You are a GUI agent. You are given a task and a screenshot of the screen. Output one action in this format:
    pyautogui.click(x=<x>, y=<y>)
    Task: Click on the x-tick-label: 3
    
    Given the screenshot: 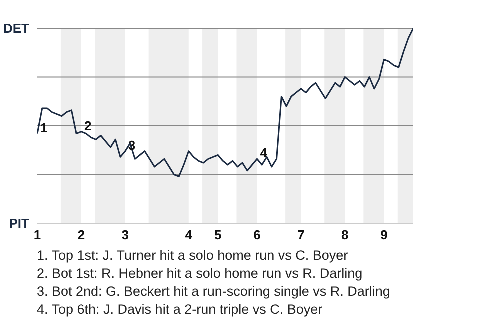 What is the action you would take?
    pyautogui.click(x=126, y=235)
    